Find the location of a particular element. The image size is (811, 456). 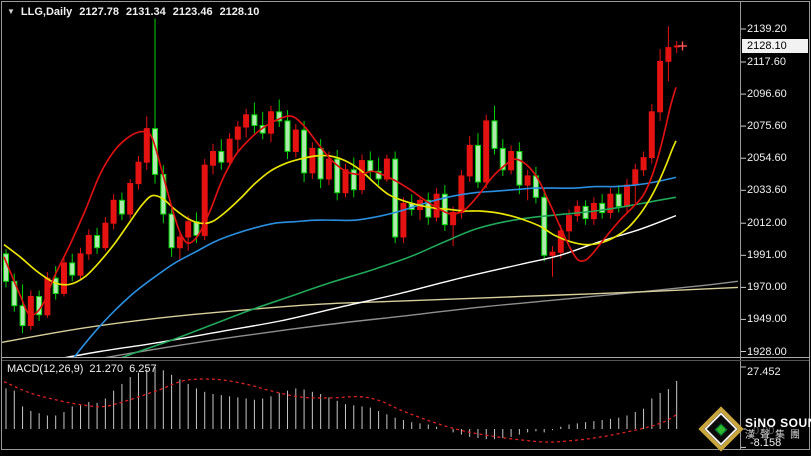

ohlc-open: 2127.78 is located at coordinates (99, 12).